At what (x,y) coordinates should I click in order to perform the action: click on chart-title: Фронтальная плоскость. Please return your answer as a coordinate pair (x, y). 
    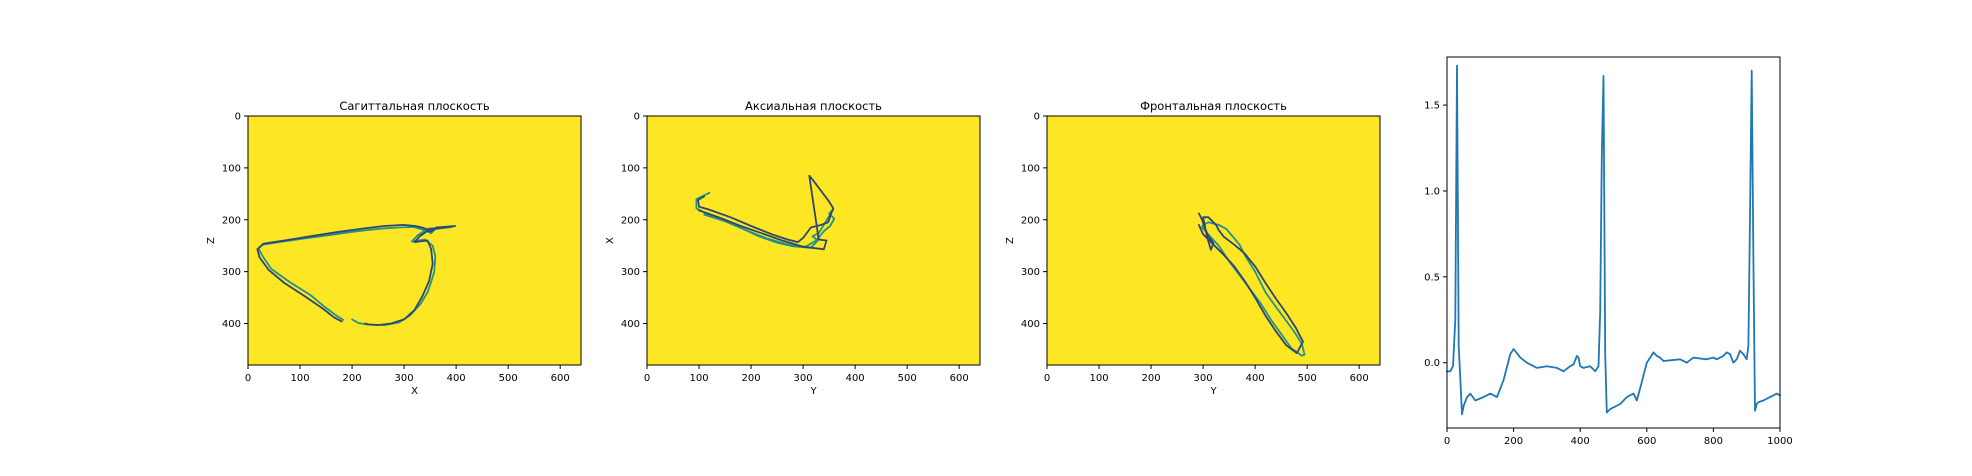
    Looking at the image, I should click on (1213, 106).